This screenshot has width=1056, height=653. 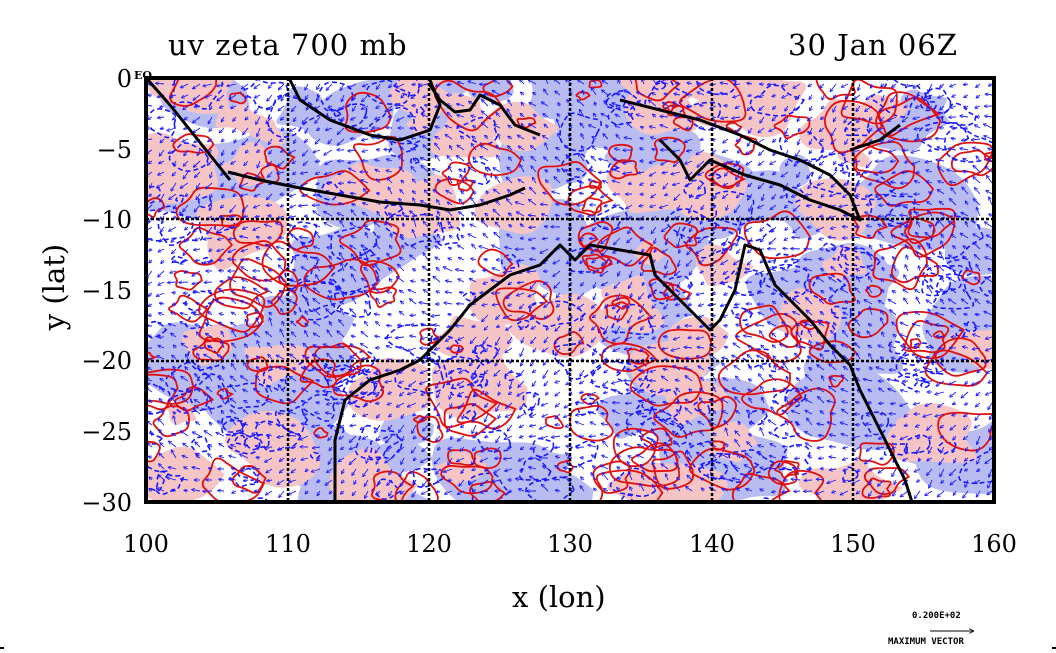 I want to click on y-tick-label: −15, so click(x=106, y=291).